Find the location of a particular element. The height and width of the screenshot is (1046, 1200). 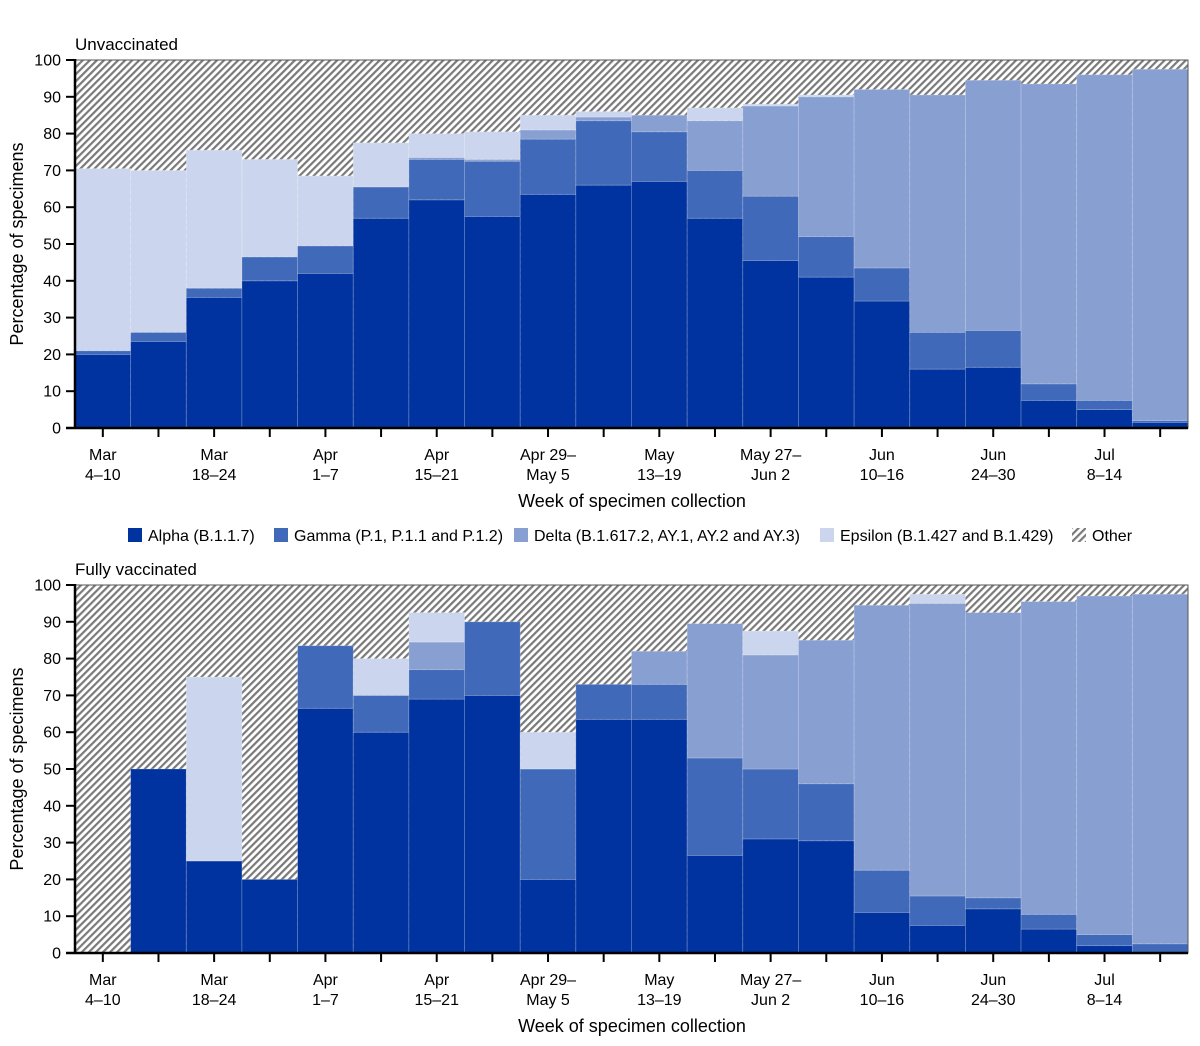

legend-swatch-epsilon is located at coordinates (827, 535).